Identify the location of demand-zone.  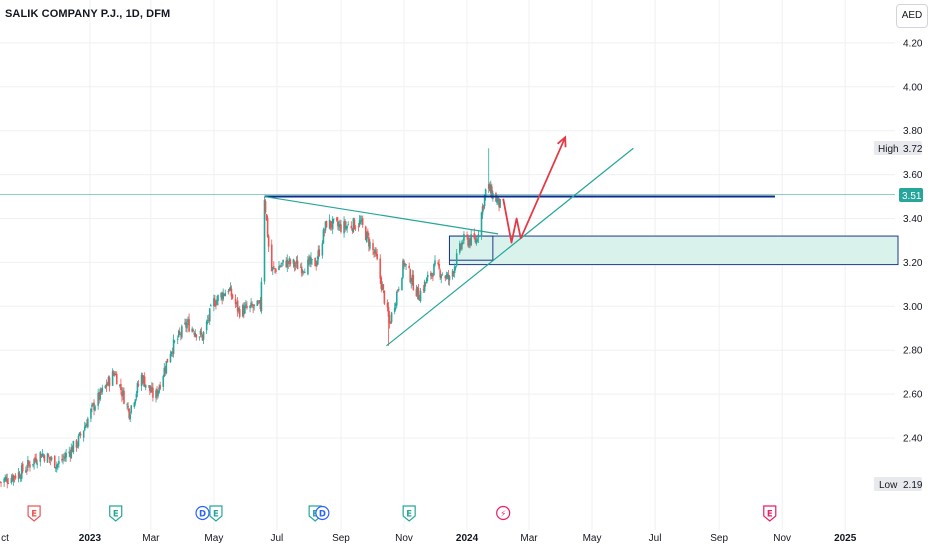
(673, 250).